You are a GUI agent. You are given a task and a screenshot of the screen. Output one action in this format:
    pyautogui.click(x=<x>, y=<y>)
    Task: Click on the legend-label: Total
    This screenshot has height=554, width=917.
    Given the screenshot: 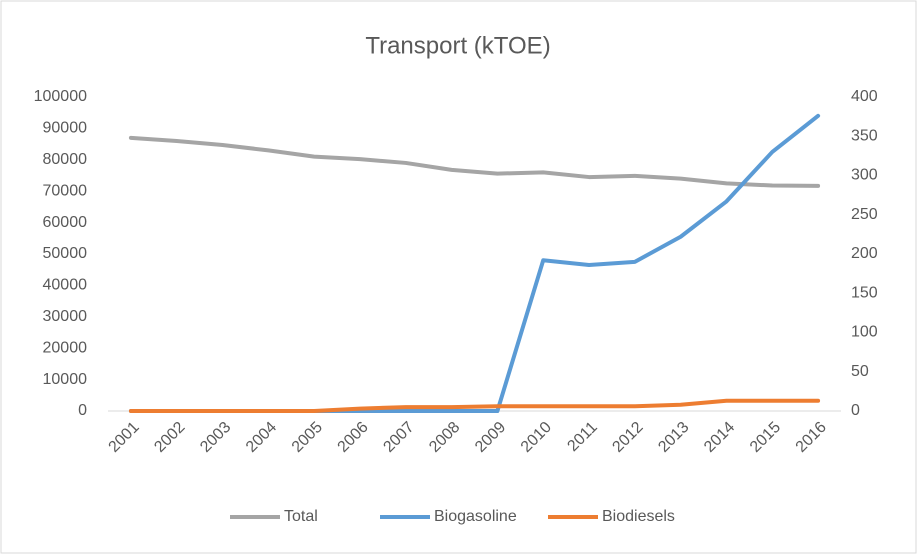 What is the action you would take?
    pyautogui.click(x=301, y=516)
    